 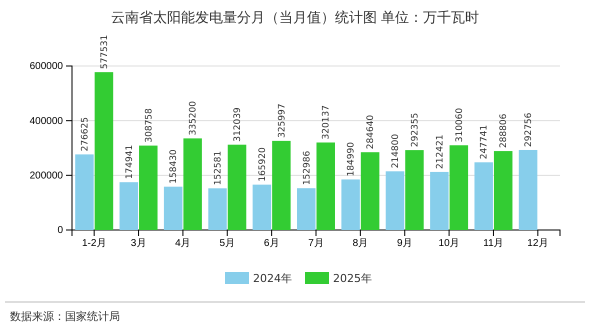 What do you see at coordinates (47, 176) in the screenshot?
I see `y-tick-label: 200000` at bounding box center [47, 176].